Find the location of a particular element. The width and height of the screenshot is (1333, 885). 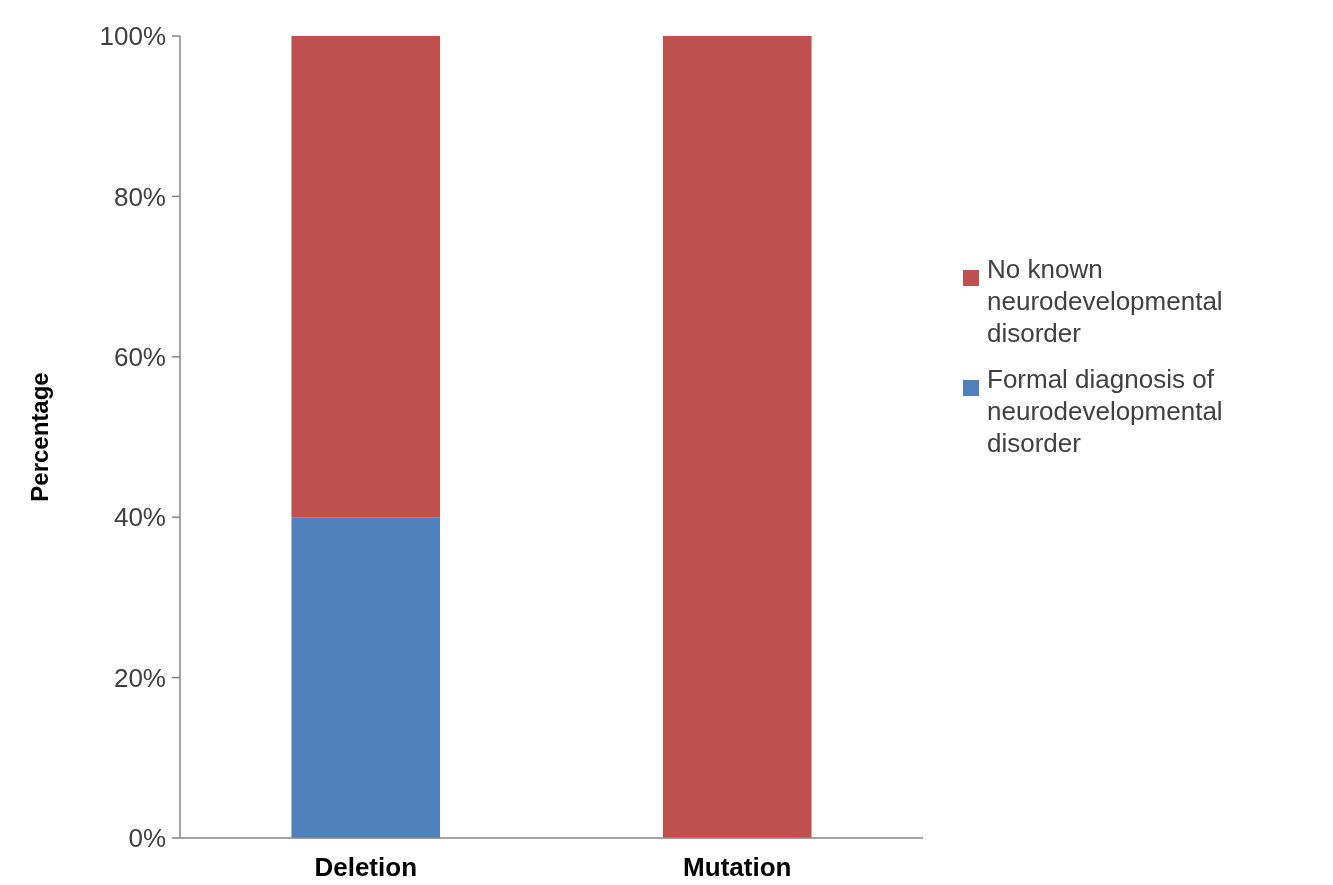

y-tick-label: 20% is located at coordinates (139, 677).